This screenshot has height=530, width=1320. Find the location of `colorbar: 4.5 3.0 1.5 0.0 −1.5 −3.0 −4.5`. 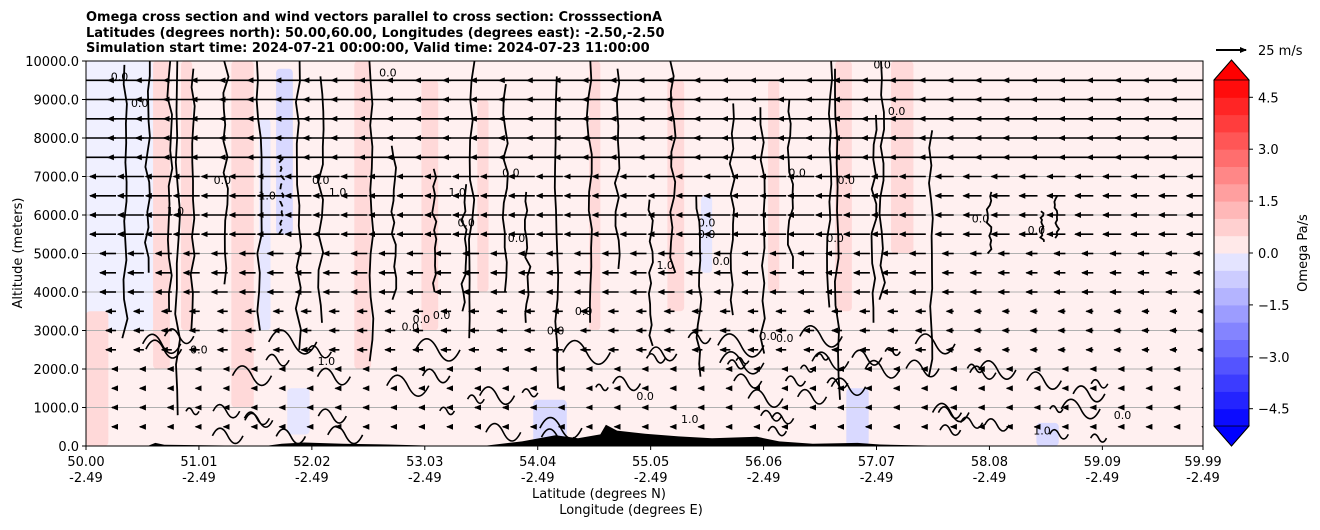

colorbar: 4.5 3.0 1.5 0.0 −1.5 −3.0 −4.5 is located at coordinates (1251, 253).